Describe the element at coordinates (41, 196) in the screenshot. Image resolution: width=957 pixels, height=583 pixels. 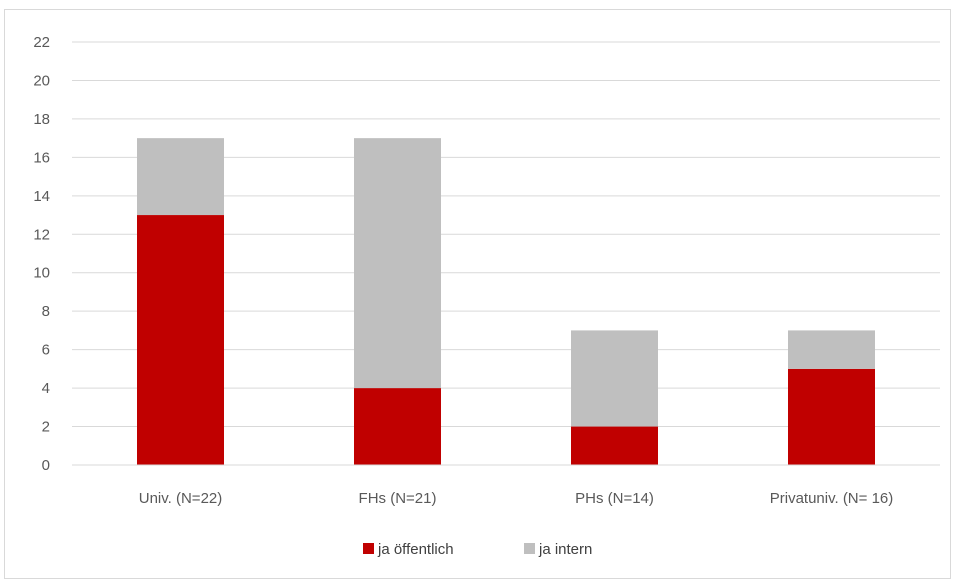
I see `y-tick-label: 14` at that location.